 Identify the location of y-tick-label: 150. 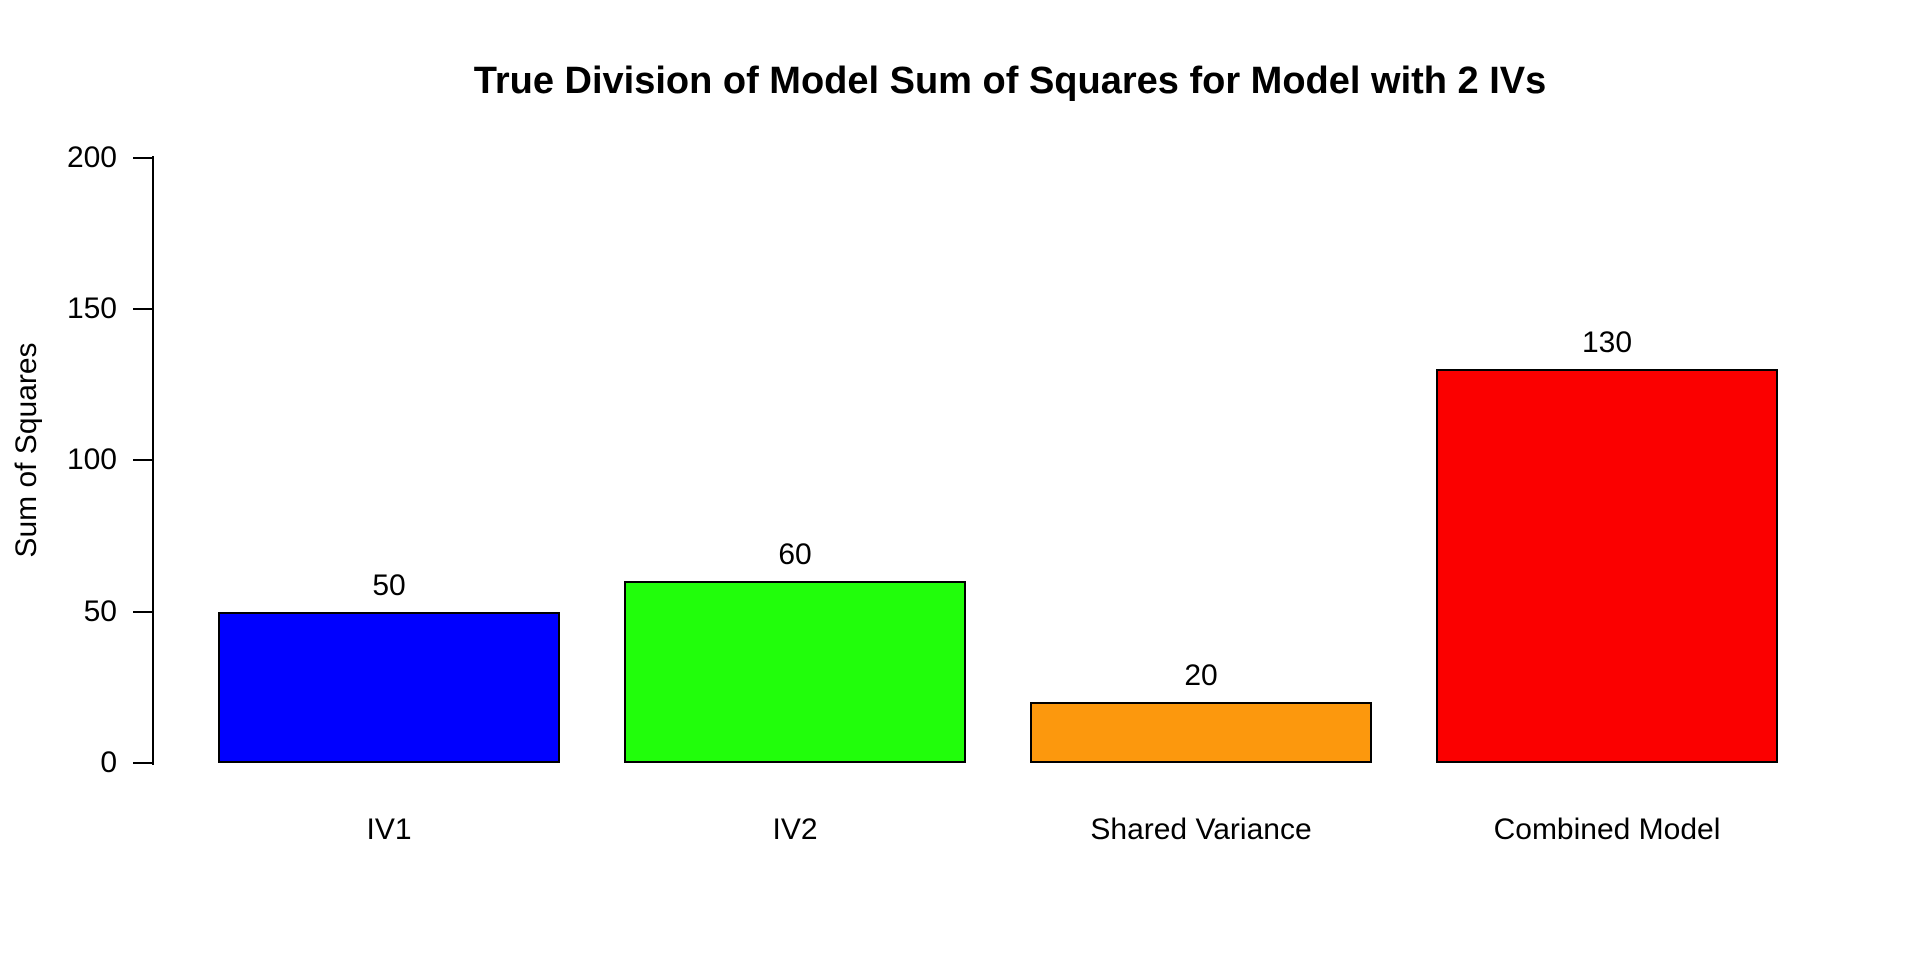
(91, 308).